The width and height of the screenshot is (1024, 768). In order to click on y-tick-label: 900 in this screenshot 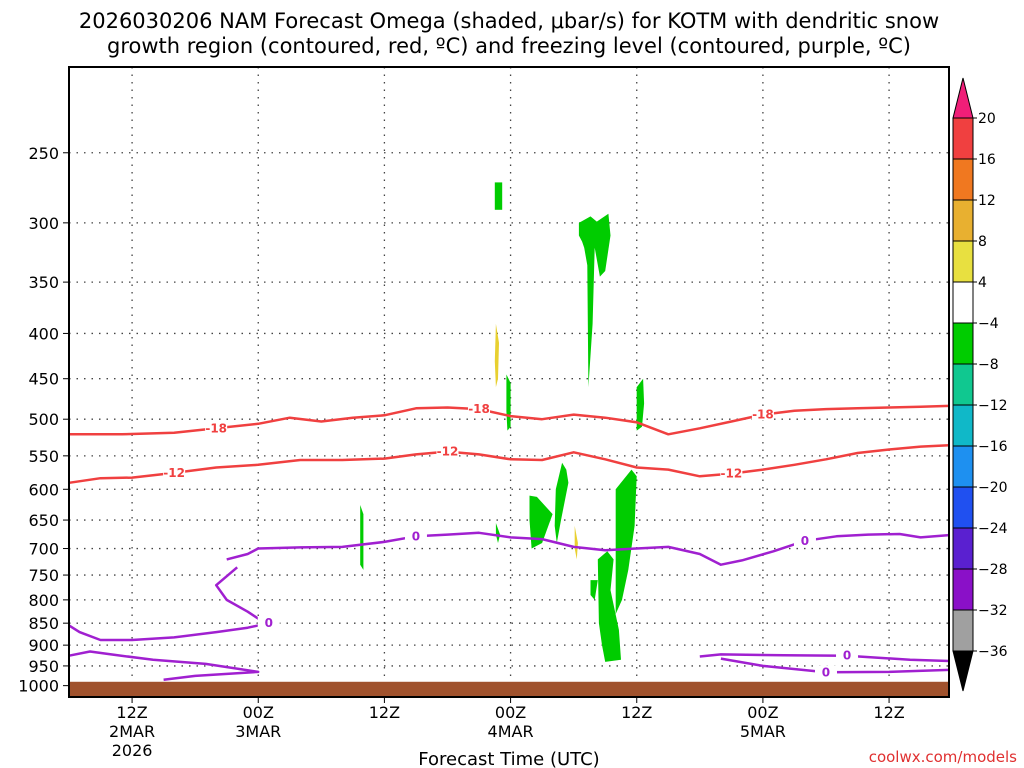, I will do `click(43, 645)`.